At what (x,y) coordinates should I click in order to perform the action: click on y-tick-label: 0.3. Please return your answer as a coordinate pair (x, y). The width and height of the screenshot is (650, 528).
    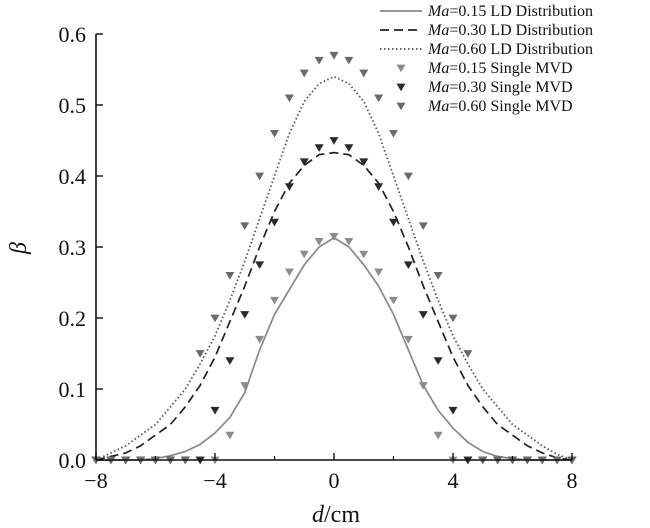
    Looking at the image, I should click on (73, 247).